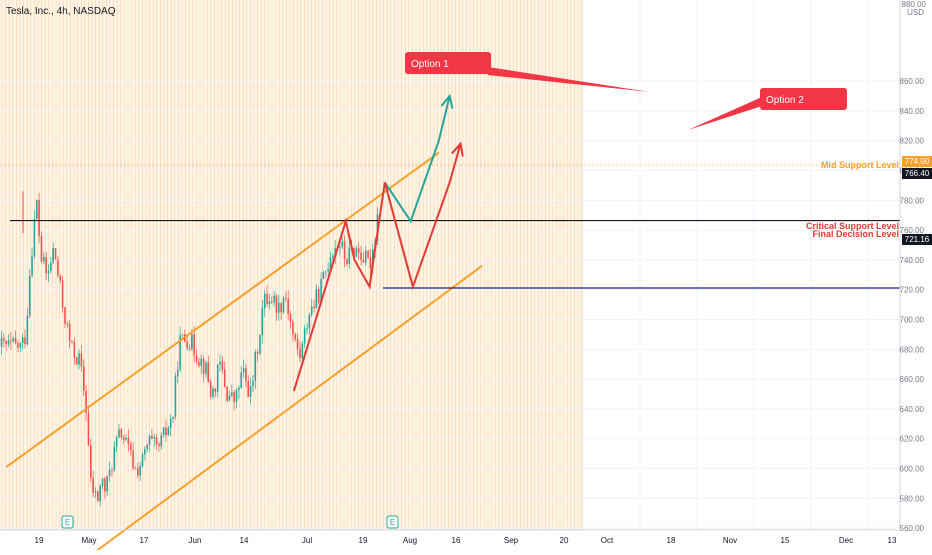 The image size is (932, 555). What do you see at coordinates (917, 173) in the screenshot?
I see `svg-text: 766.40` at bounding box center [917, 173].